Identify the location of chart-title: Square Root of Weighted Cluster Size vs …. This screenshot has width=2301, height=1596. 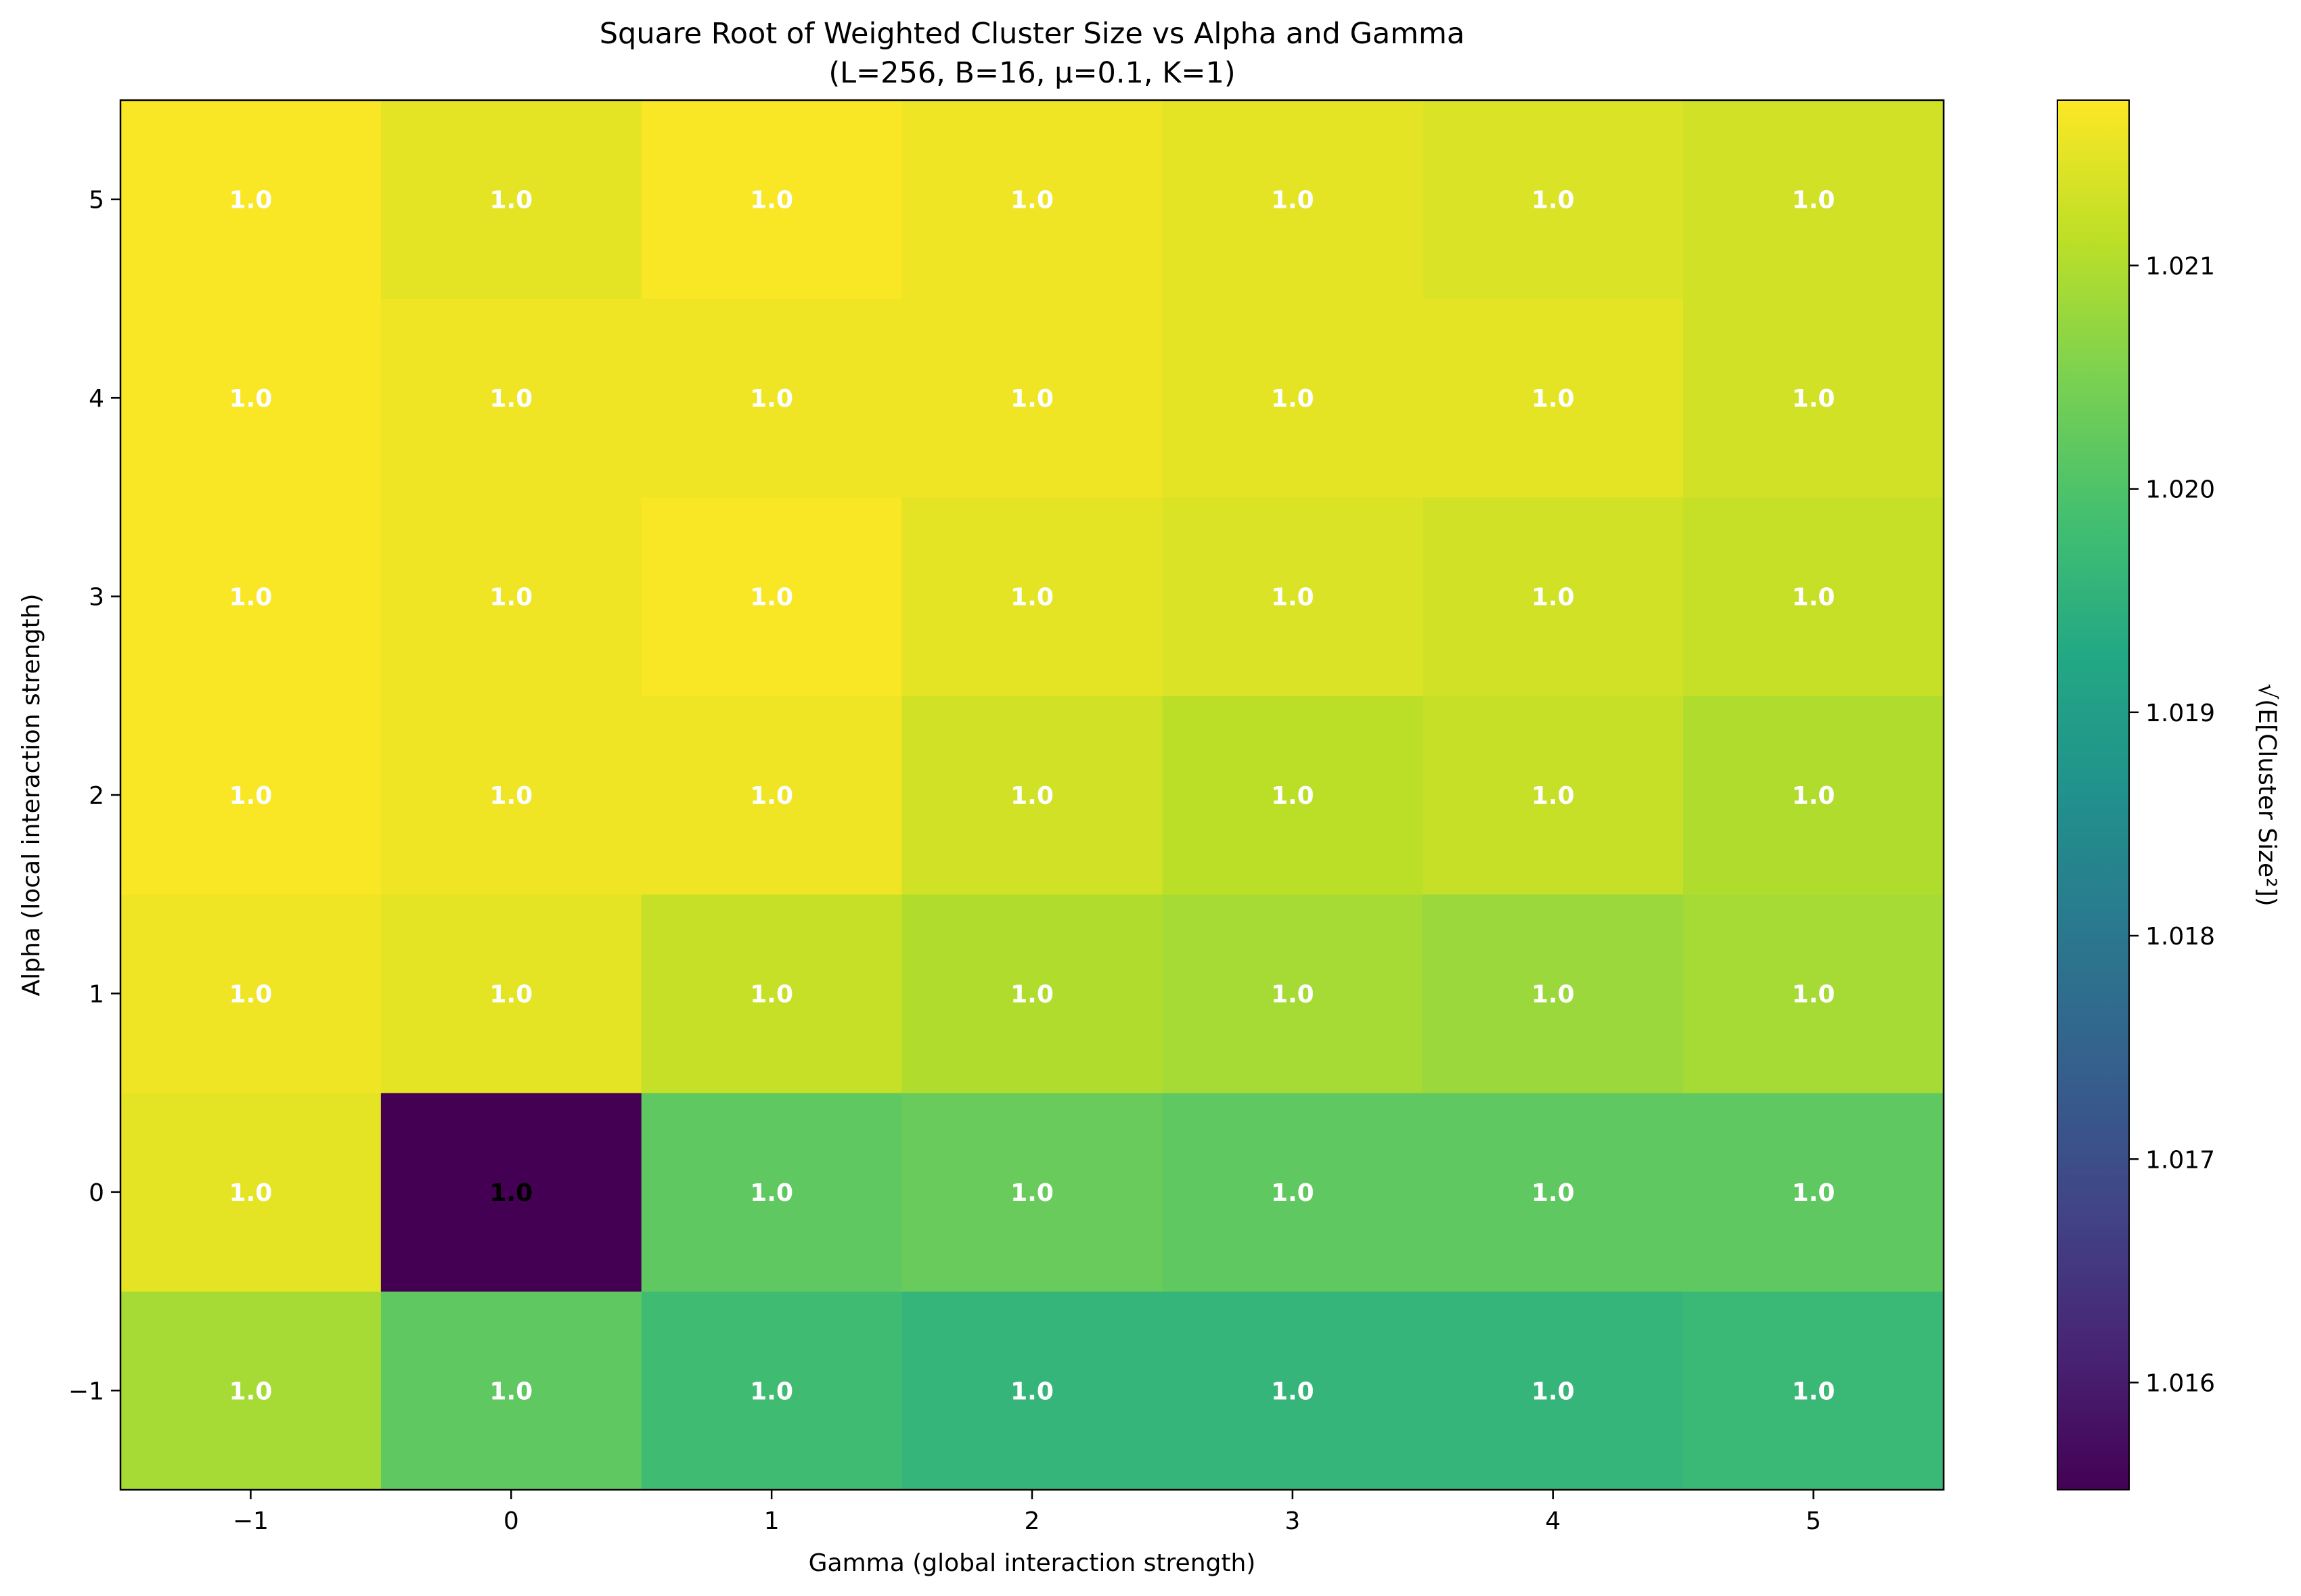
(1032, 34).